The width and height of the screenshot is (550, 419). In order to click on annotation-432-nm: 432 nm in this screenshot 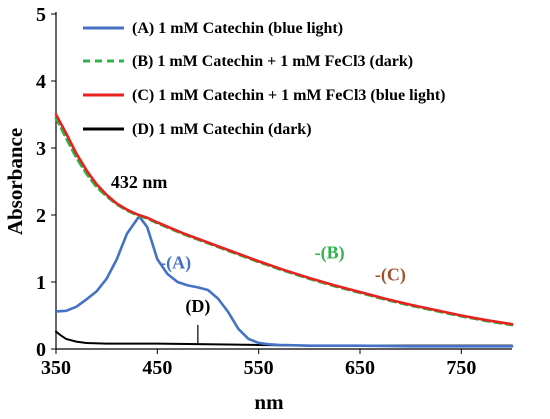, I will do `click(139, 182)`.